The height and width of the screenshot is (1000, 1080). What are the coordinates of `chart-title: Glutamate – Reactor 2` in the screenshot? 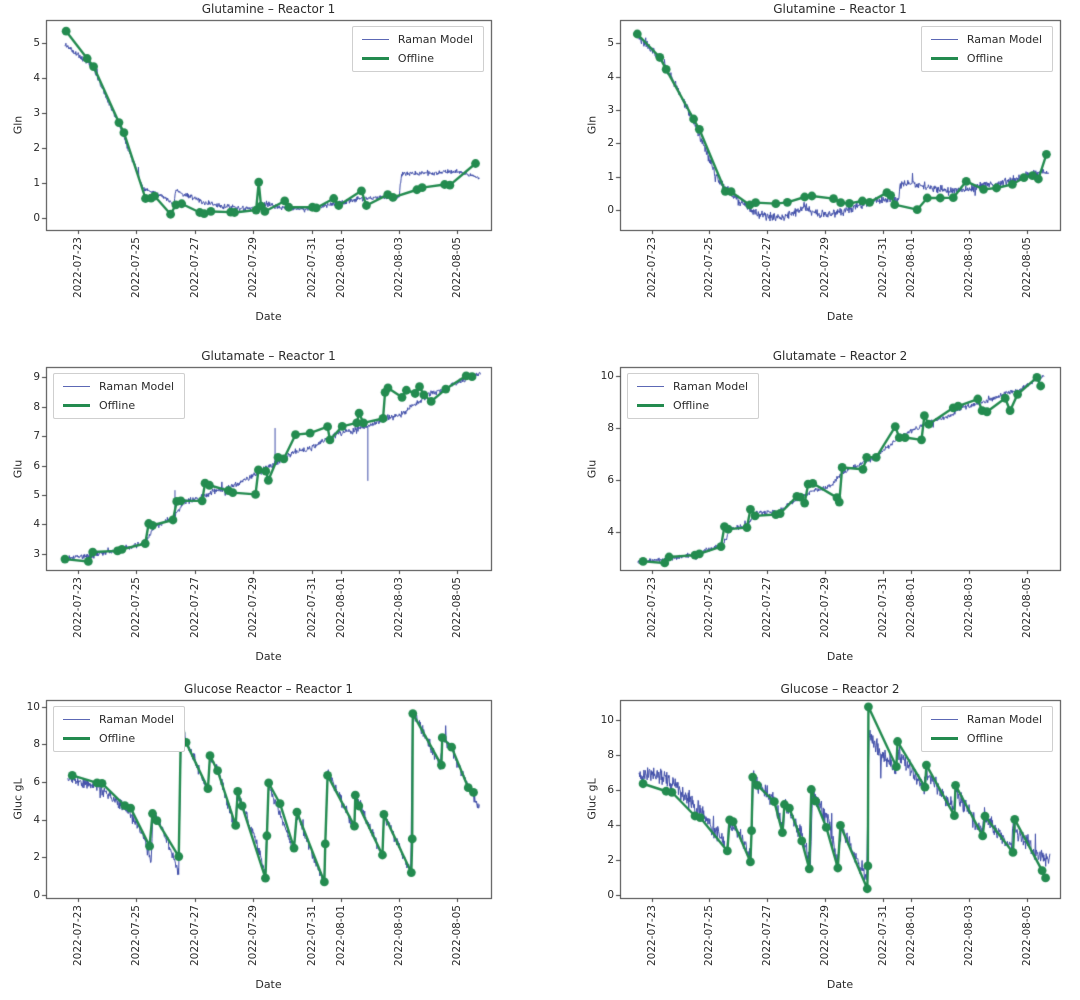 It's located at (840, 356).